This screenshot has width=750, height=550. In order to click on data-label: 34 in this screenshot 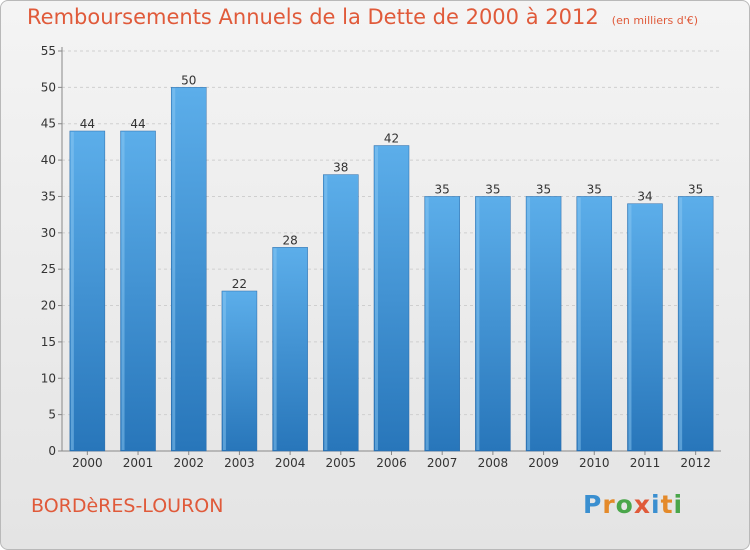, I will do `click(644, 197)`.